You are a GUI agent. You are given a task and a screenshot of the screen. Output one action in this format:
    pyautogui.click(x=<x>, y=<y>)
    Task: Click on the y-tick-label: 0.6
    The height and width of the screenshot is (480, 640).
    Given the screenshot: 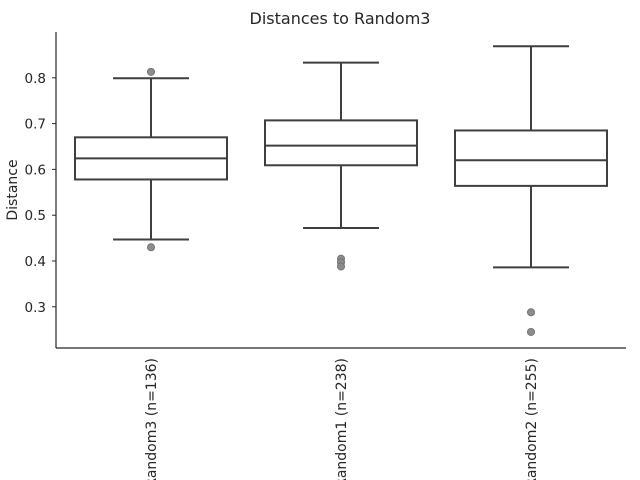 What is the action you would take?
    pyautogui.click(x=35, y=170)
    